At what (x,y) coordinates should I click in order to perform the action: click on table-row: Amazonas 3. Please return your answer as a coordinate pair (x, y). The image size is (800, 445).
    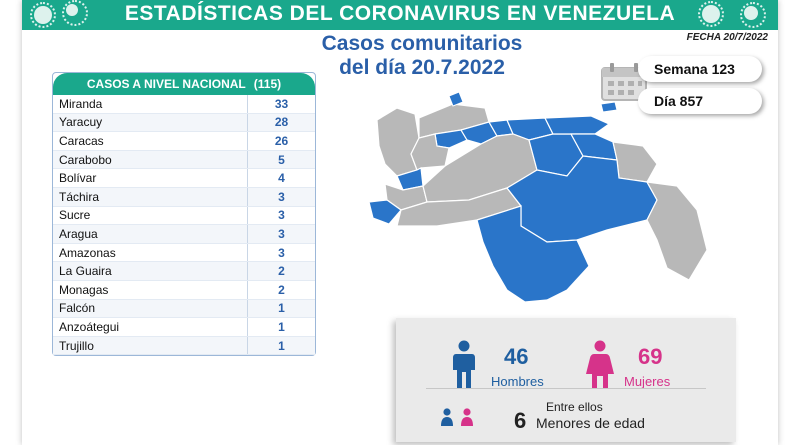
    Looking at the image, I should click on (184, 253).